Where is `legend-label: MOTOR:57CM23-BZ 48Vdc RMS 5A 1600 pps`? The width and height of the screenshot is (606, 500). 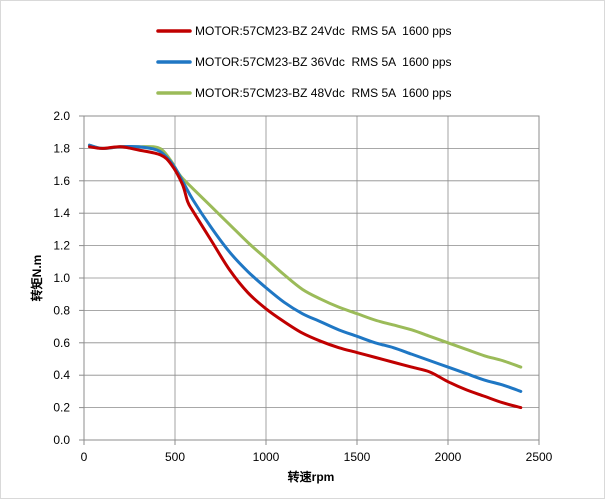 legend-label: MOTOR:57CM23-BZ 48Vdc RMS 5A 1600 pps is located at coordinates (323, 93).